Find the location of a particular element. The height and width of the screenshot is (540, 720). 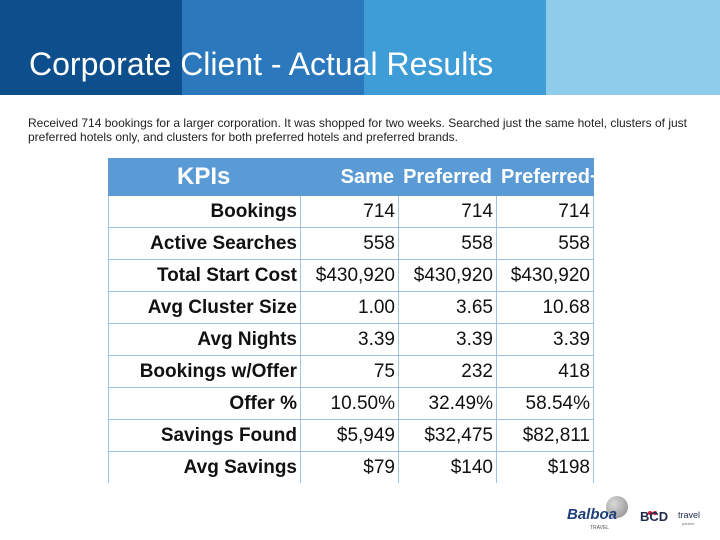

row-label: Total Start Cost is located at coordinates (204, 275).